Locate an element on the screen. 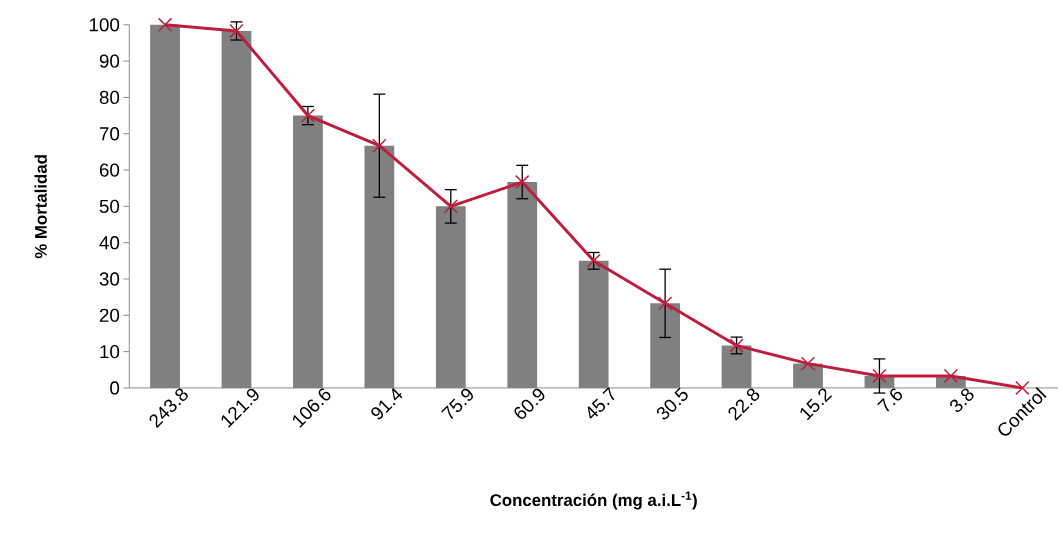 The width and height of the screenshot is (1063, 546). y-tick-label: 40 is located at coordinates (109, 243).